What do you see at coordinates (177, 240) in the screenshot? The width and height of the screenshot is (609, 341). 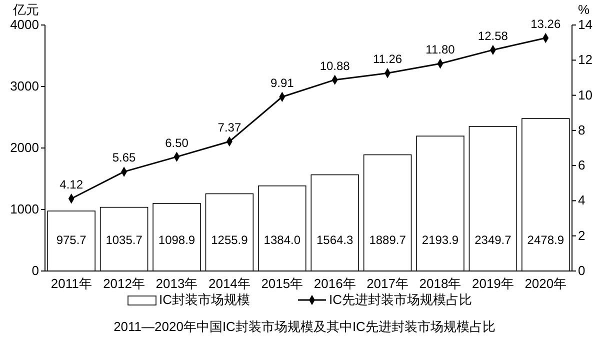 I see `data-label: 1098.9` at bounding box center [177, 240].